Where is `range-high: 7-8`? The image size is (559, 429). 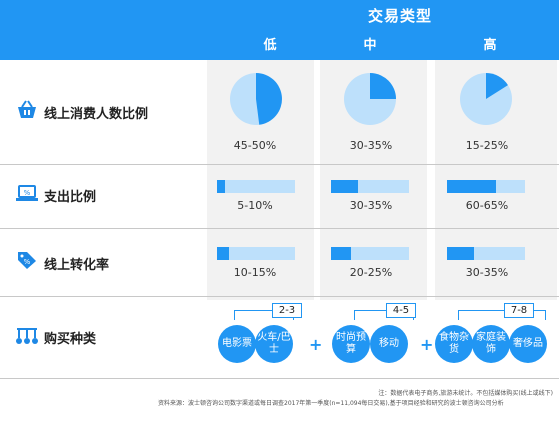 range-high: 7-8 is located at coordinates (519, 310).